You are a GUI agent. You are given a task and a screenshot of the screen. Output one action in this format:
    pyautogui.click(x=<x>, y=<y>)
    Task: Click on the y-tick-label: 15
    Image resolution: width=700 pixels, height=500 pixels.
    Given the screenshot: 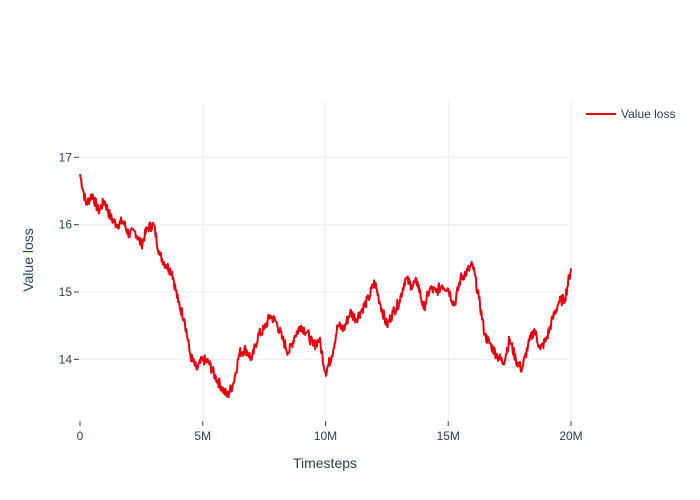 What is the action you would take?
    pyautogui.click(x=66, y=292)
    